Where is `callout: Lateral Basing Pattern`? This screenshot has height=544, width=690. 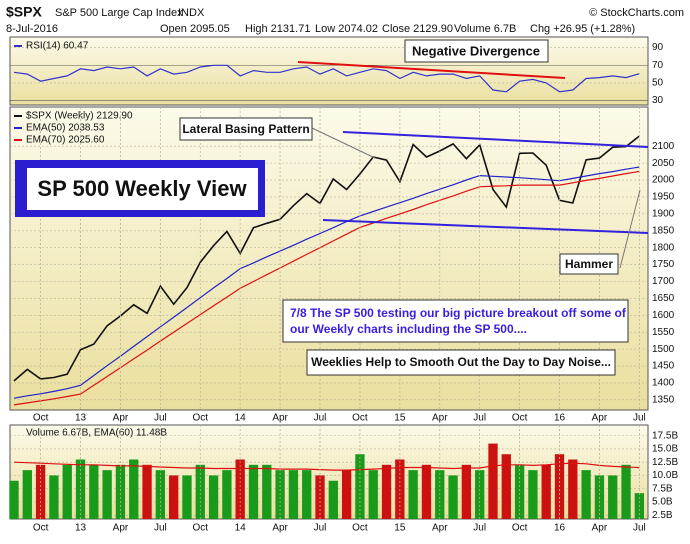
callout: Lateral Basing Pattern is located at coordinates (245, 129).